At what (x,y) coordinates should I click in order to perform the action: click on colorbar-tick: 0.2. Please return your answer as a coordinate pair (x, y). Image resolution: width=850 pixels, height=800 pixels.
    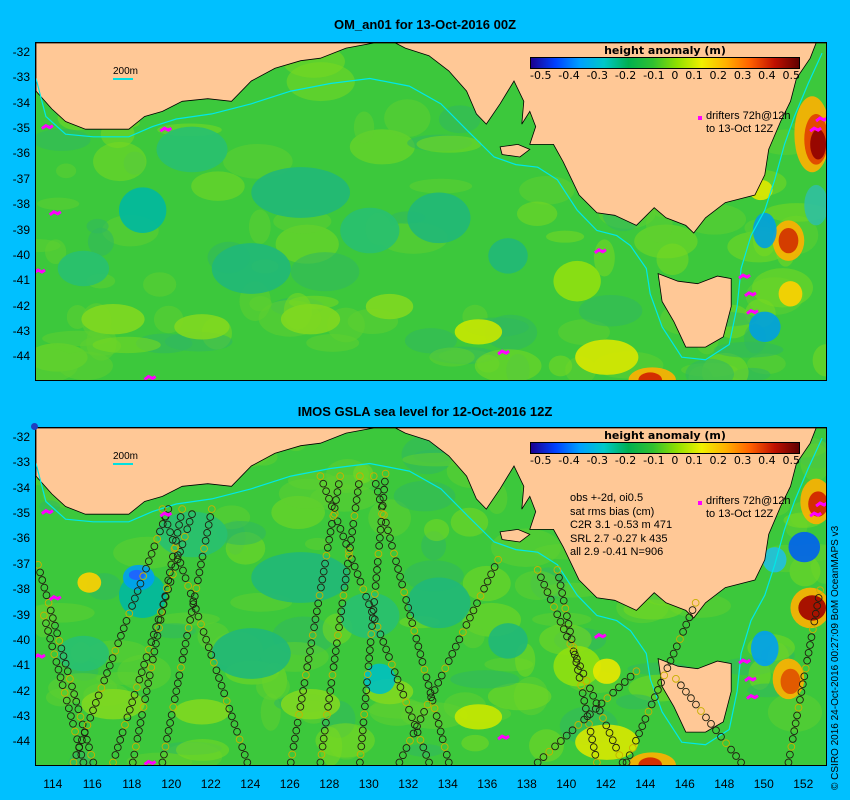
    Looking at the image, I should click on (718, 460).